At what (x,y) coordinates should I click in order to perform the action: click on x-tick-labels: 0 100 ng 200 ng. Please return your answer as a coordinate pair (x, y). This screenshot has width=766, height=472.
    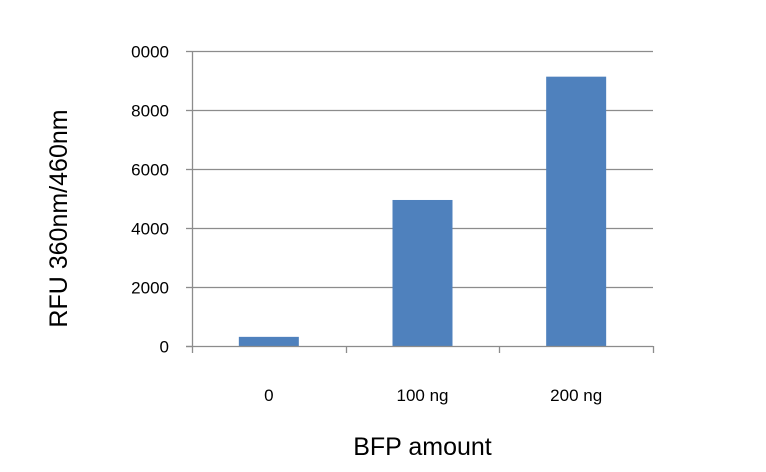
    Looking at the image, I should click on (433, 395).